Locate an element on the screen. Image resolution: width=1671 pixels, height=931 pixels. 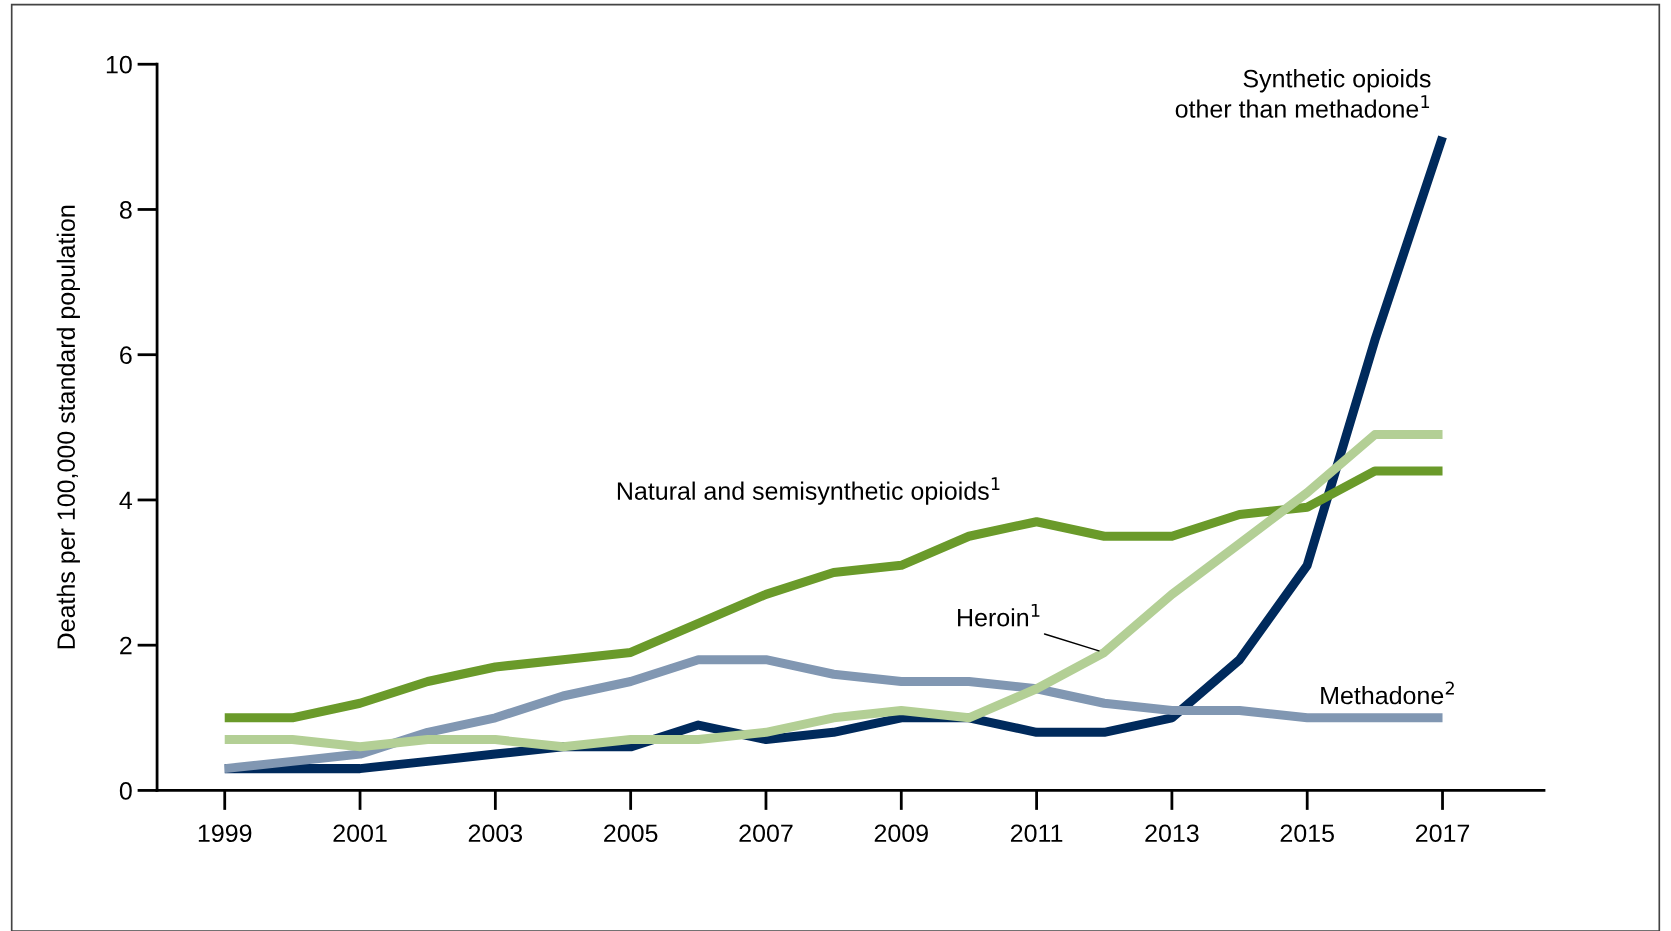
series-label: Synthetic opioids other than methadone$^{1}$ is located at coordinates (1303, 93).